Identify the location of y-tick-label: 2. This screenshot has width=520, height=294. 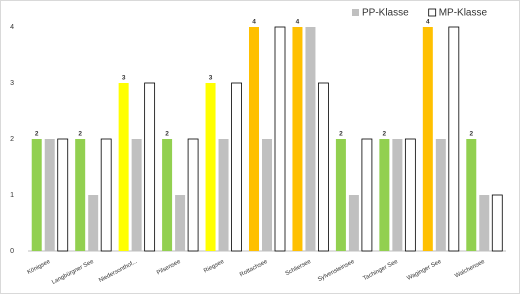
(12, 139).